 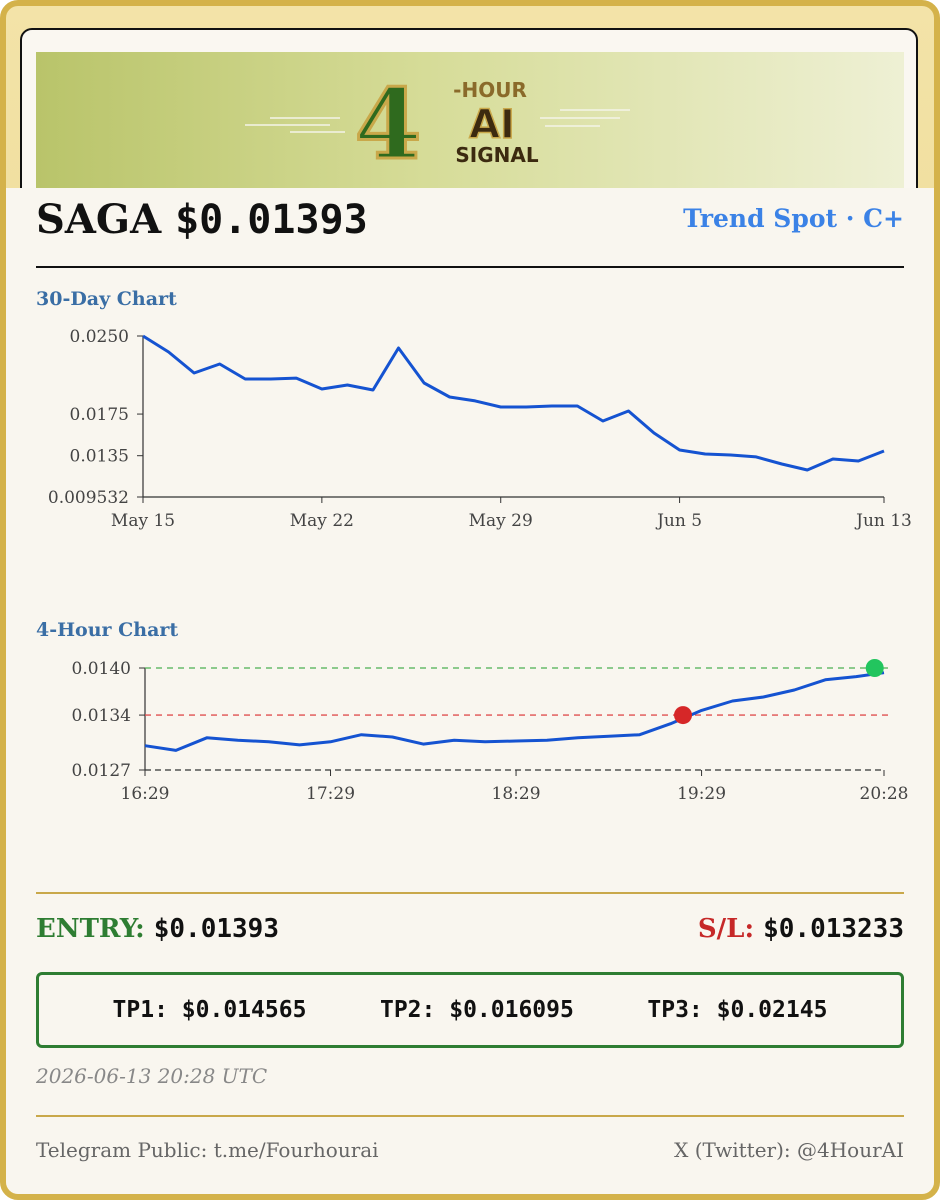 I want to click on chart-title: 30-Day Chart, so click(x=106, y=299).